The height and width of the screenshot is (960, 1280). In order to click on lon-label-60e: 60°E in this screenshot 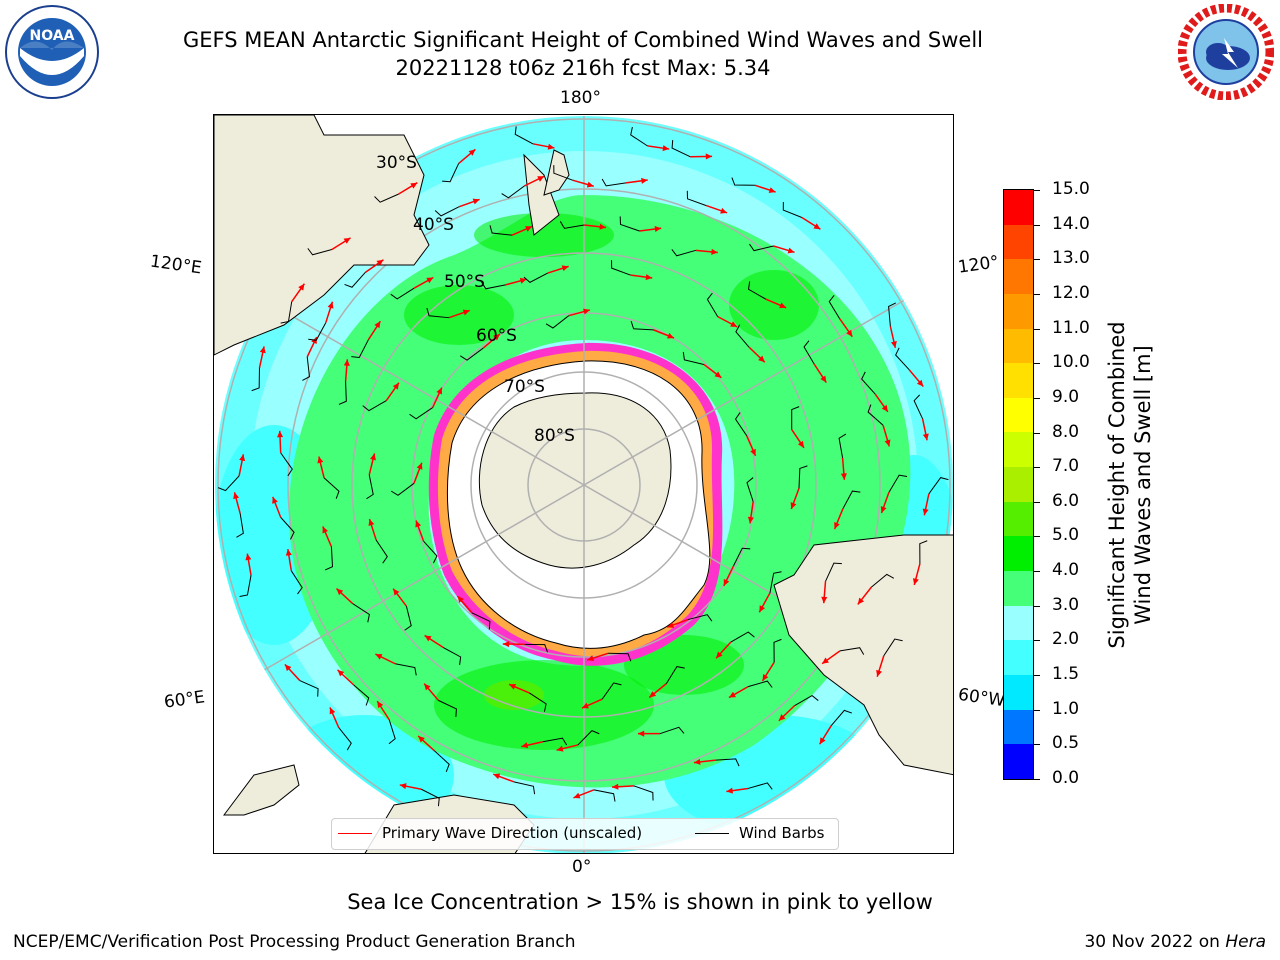, I will do `click(184, 700)`.